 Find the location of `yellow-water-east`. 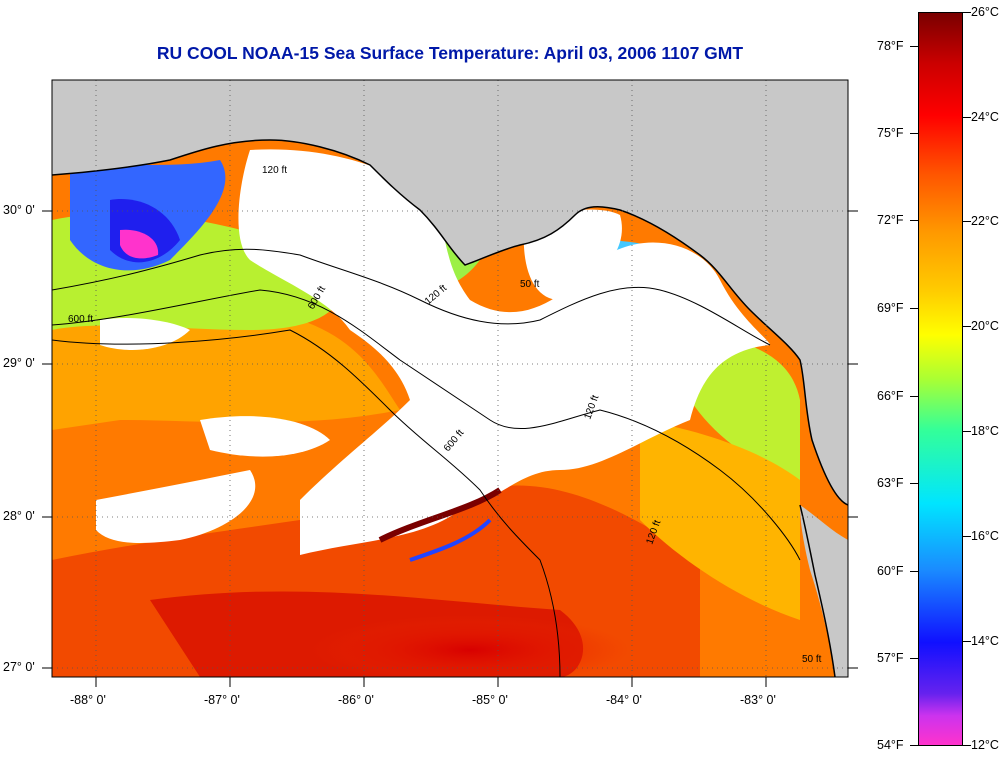

yellow-water-east is located at coordinates (720, 520).